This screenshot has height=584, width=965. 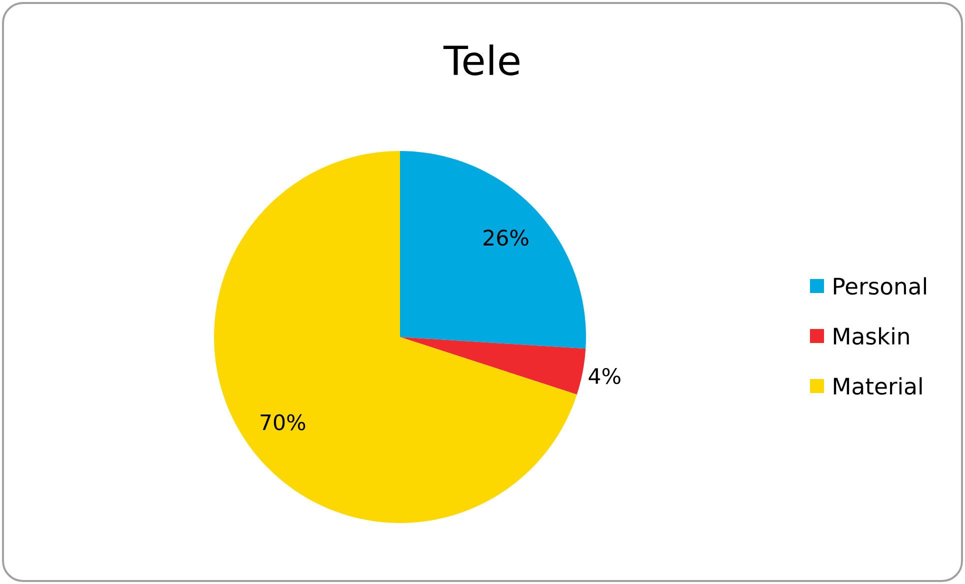 I want to click on legend-label: Maskin, so click(x=871, y=336).